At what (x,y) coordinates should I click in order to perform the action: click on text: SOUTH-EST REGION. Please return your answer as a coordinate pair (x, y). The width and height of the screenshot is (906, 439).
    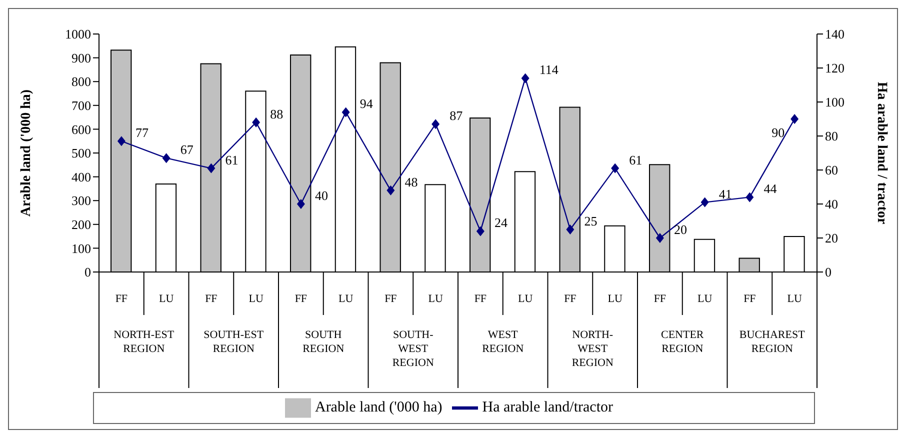
    Looking at the image, I should click on (234, 342).